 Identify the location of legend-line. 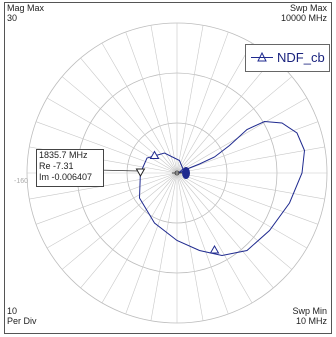
(262, 57).